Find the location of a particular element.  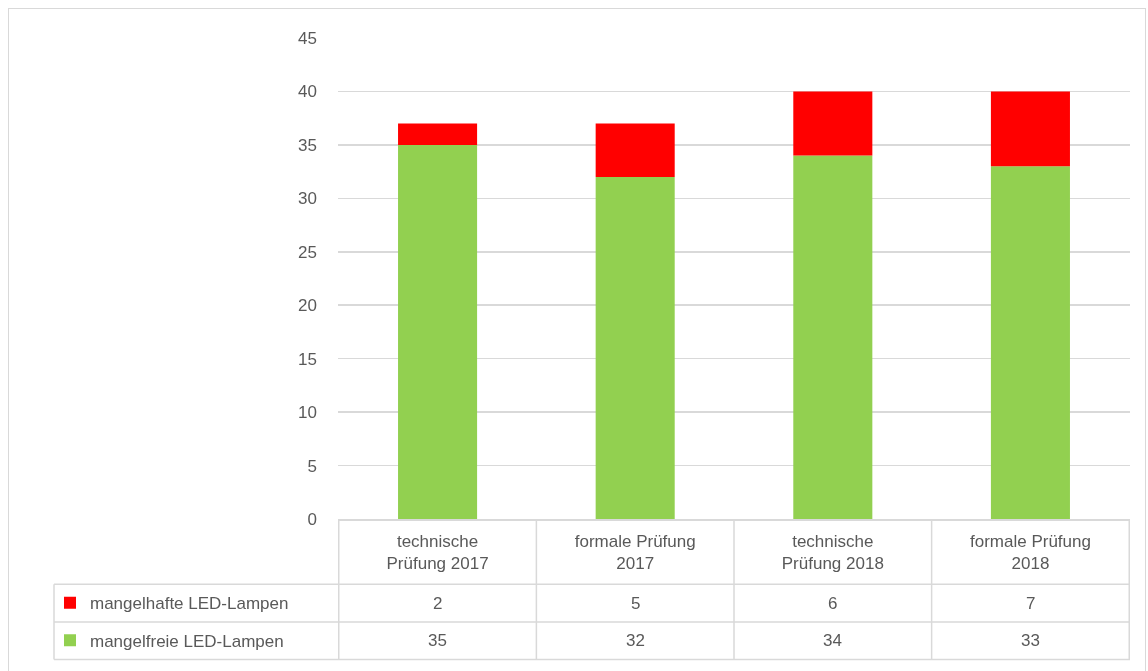

legend-label: mangelfreie LED-Lampen is located at coordinates (187, 641).